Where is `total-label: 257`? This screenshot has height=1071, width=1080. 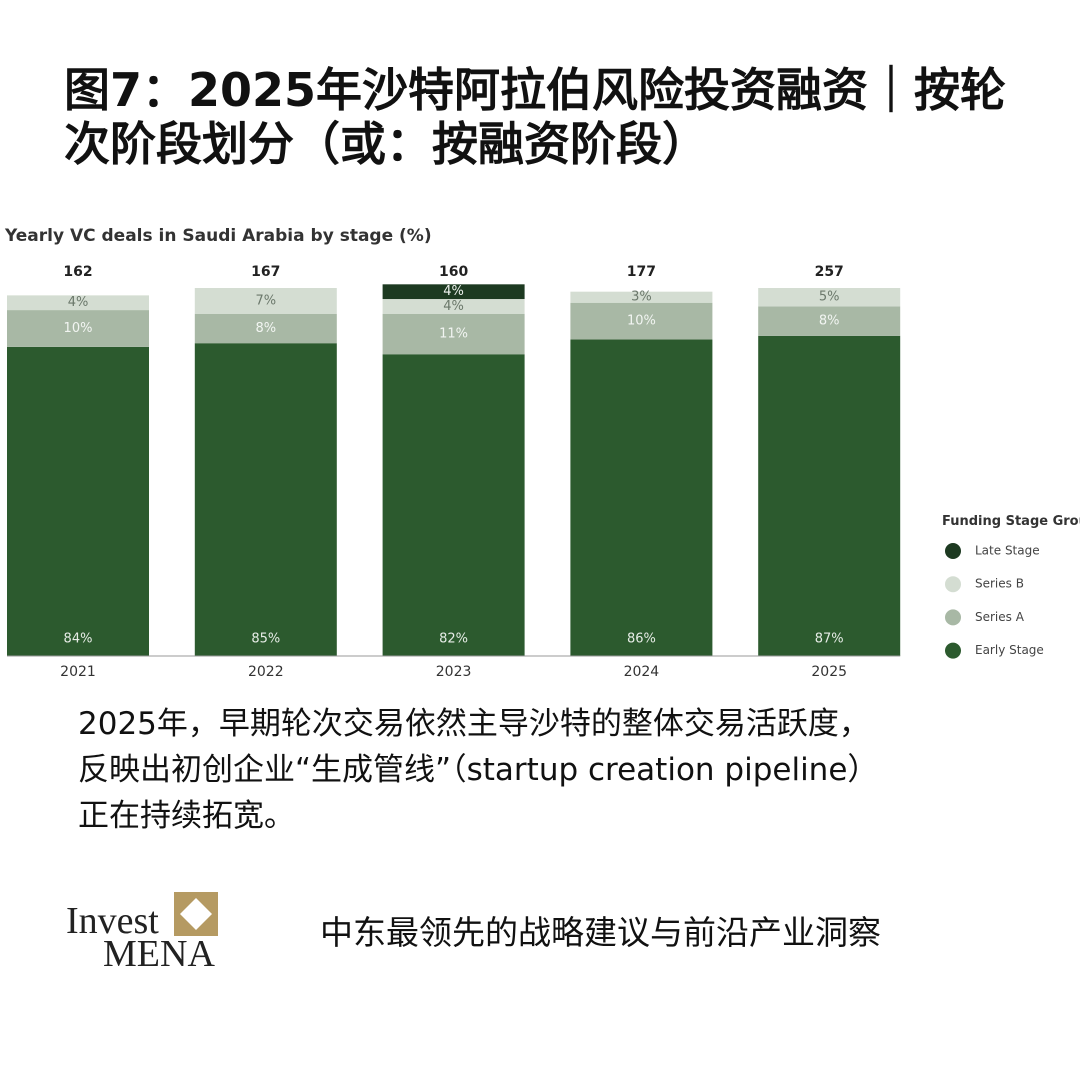 total-label: 257 is located at coordinates (829, 272).